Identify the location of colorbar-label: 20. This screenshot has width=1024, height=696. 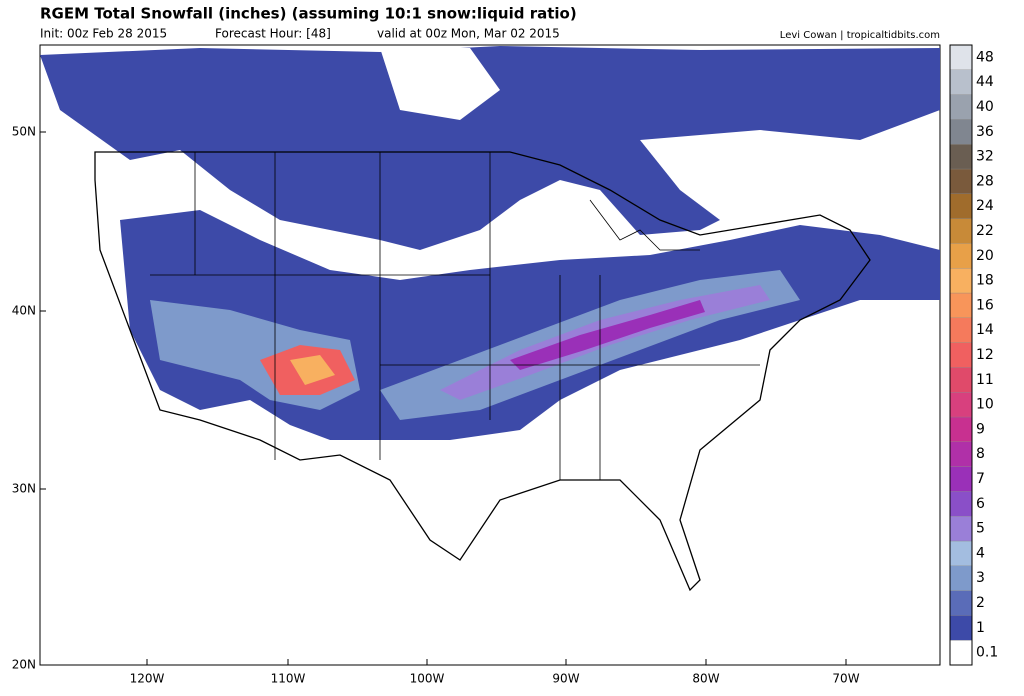
(985, 256).